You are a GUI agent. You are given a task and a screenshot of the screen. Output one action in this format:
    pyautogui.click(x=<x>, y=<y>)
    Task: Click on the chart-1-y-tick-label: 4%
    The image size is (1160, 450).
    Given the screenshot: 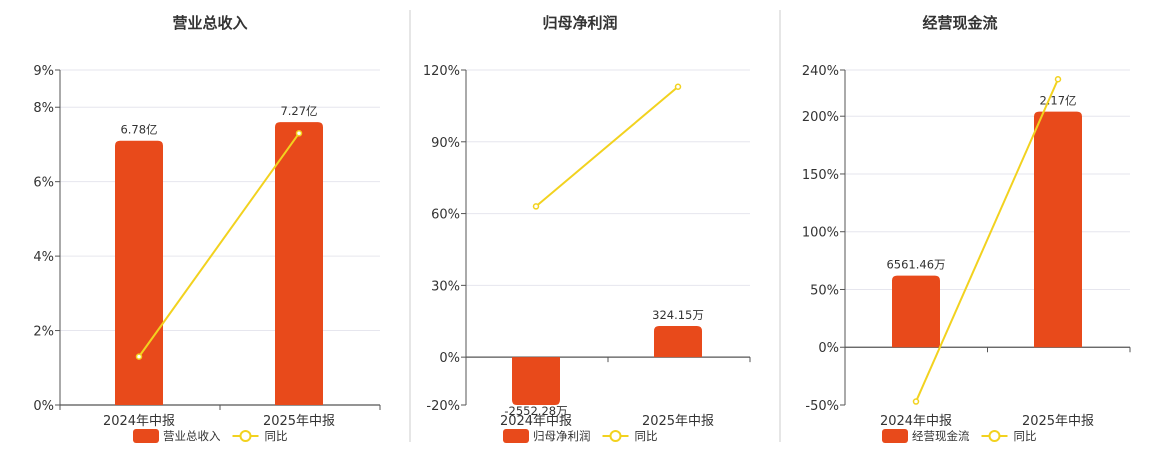 What is the action you would take?
    pyautogui.click(x=43, y=257)
    